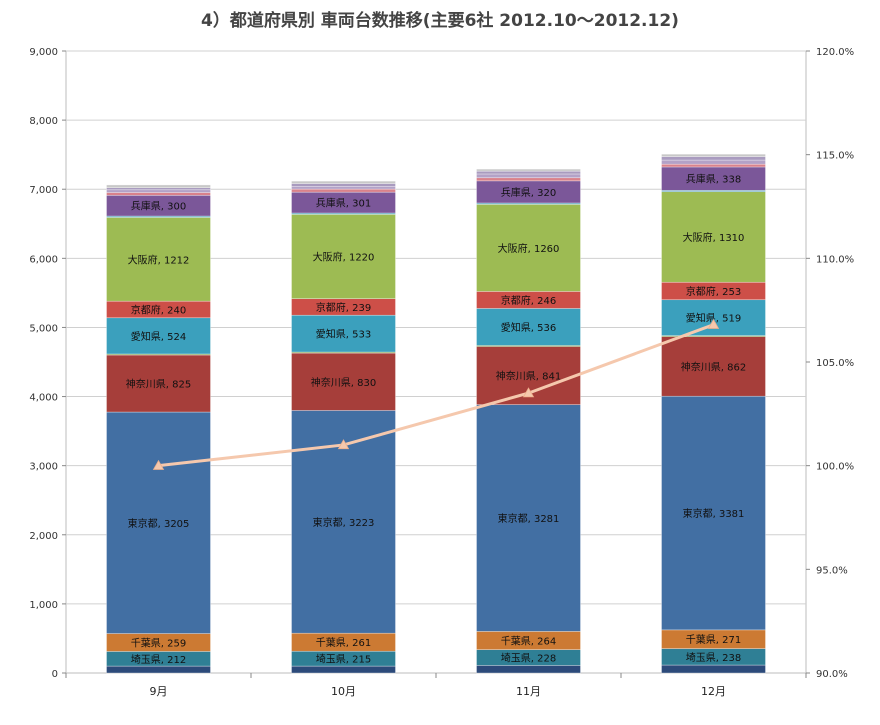 The width and height of the screenshot is (880, 725). What do you see at coordinates (43, 259) in the screenshot?
I see `y-tick-label: 6,000` at bounding box center [43, 259].